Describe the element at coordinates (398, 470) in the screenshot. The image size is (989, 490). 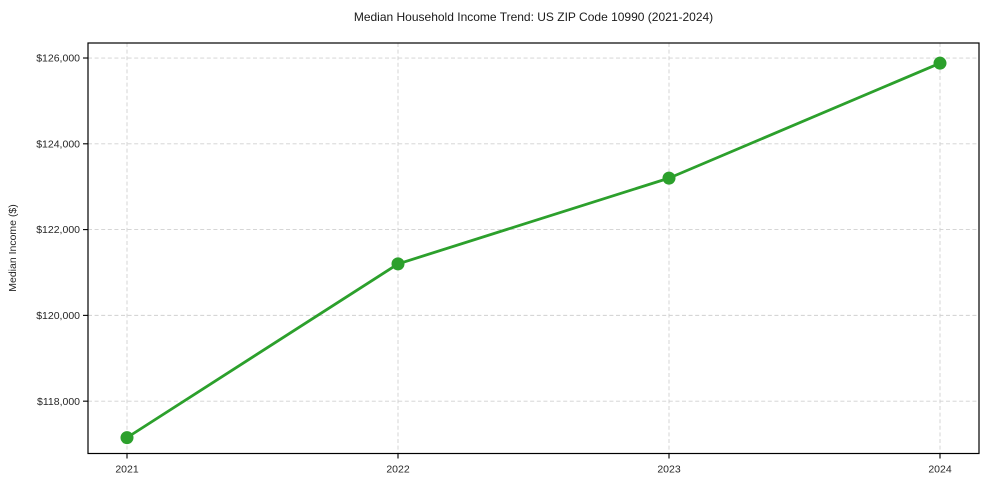
I see `x-tick-label: 2022` at that location.